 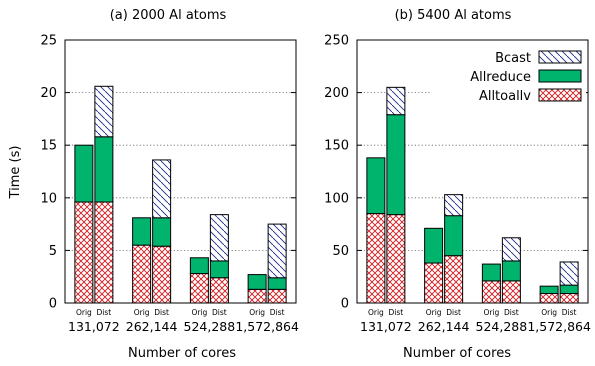 What do you see at coordinates (340, 251) in the screenshot?
I see `y-tick-label: 50` at bounding box center [340, 251].